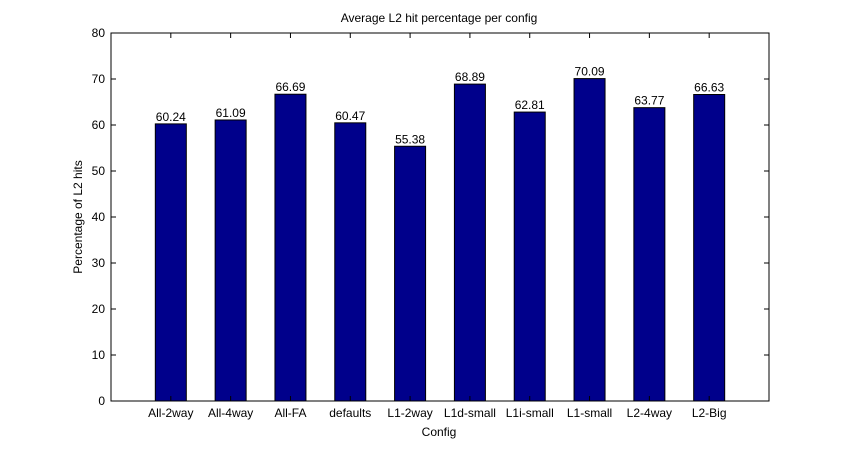 This screenshot has height=455, width=851. Describe the element at coordinates (530, 413) in the screenshot. I see `x-tick-label: L1i-small` at that location.